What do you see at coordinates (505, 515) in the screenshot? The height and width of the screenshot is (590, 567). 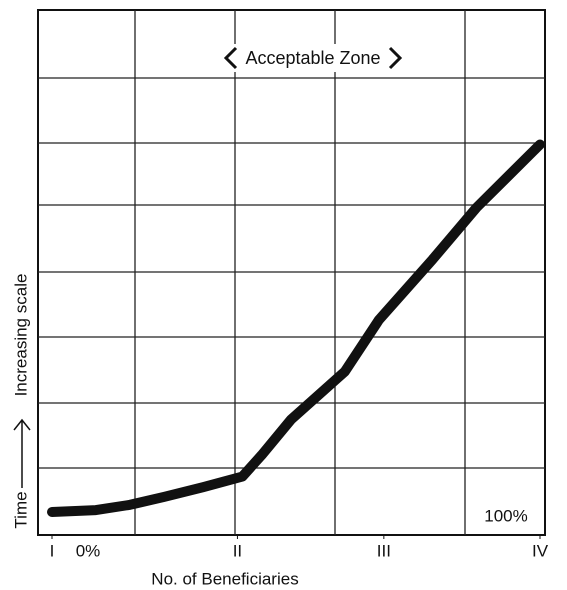 I see `annotation: 100%` at bounding box center [505, 515].